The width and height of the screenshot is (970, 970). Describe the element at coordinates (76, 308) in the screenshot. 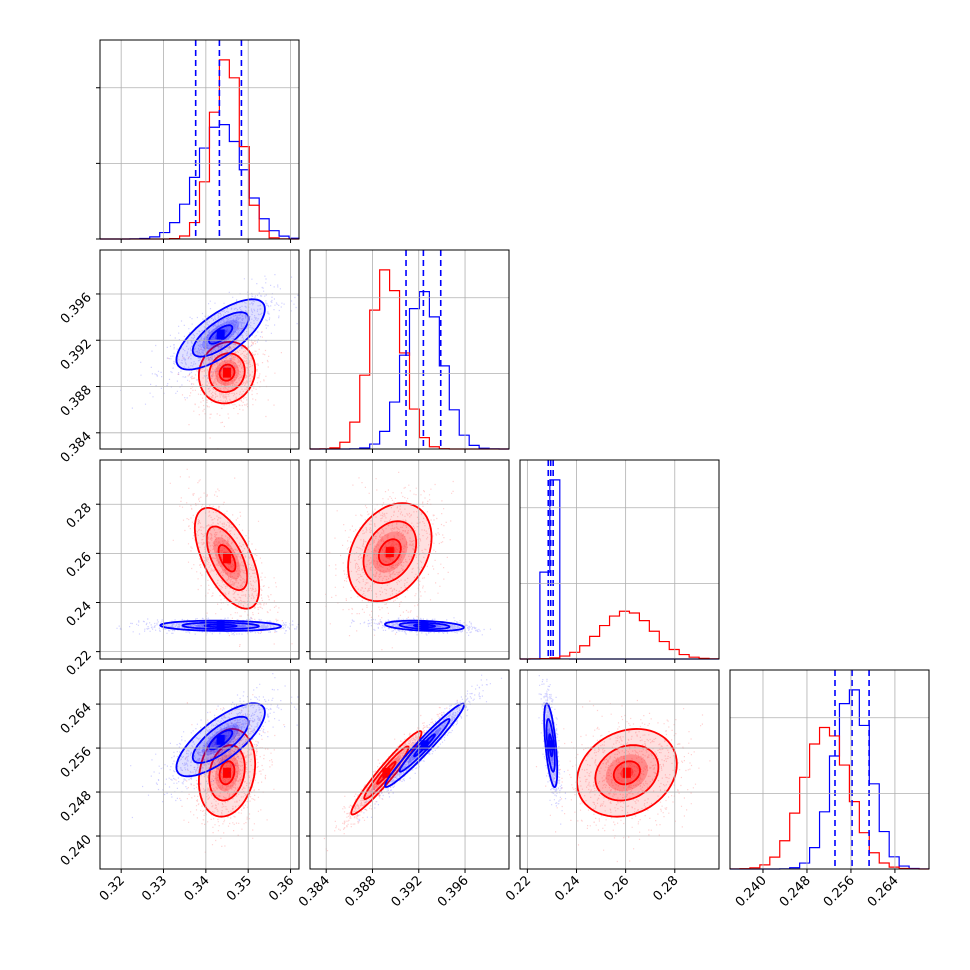

I see `y-tick-label: 0.396` at that location.